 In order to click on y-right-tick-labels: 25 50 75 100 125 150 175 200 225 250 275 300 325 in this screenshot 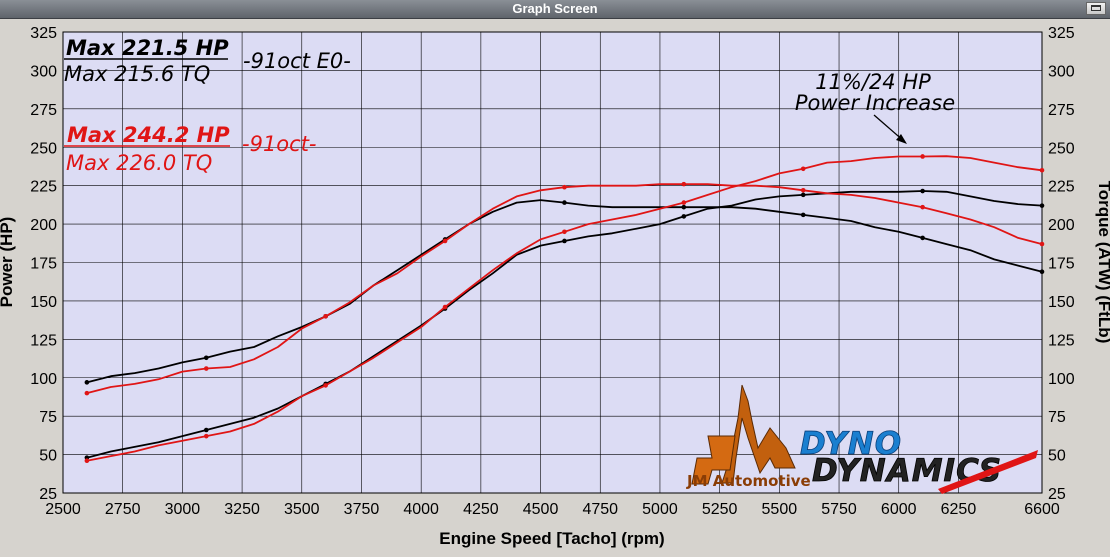, I will do `click(1061, 264)`.